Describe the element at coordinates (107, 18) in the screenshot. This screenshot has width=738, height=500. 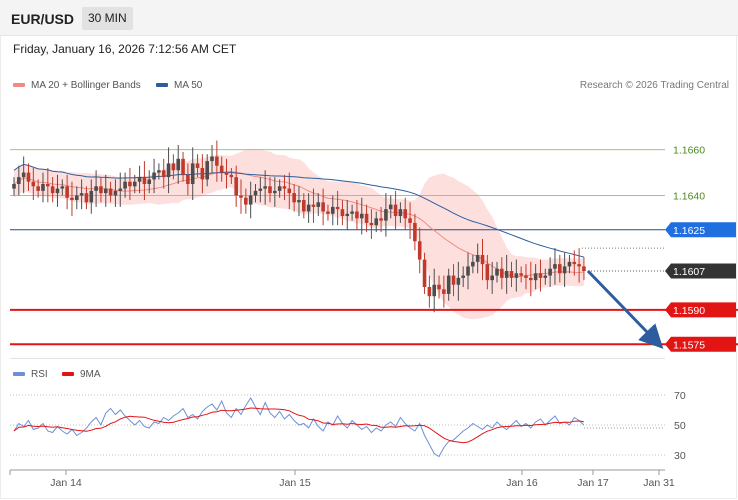
I see `timeframe-button: 30 MIN` at that location.